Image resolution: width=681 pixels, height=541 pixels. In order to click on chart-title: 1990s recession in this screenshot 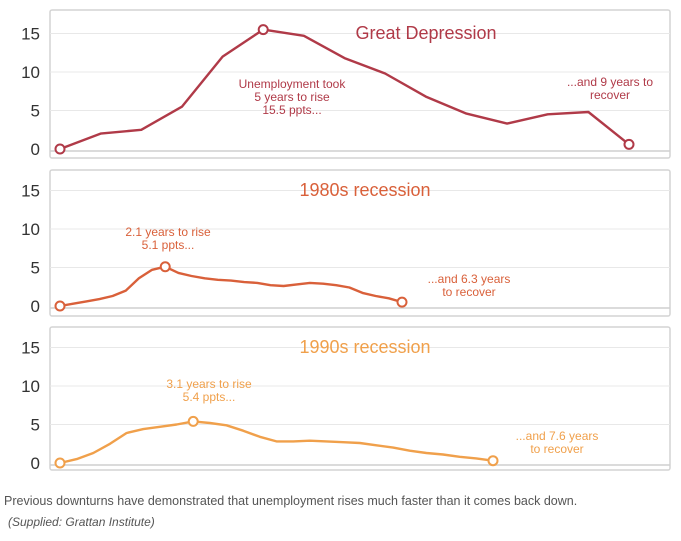, I will do `click(364, 347)`.